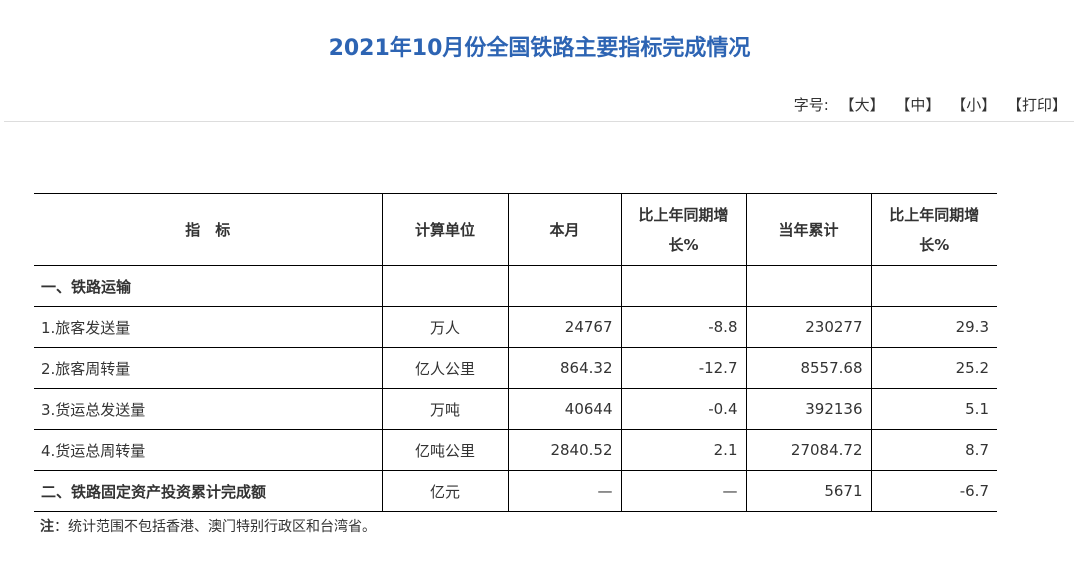  What do you see at coordinates (974, 105) in the screenshot?
I see `font-small-link: 【小】` at bounding box center [974, 105].